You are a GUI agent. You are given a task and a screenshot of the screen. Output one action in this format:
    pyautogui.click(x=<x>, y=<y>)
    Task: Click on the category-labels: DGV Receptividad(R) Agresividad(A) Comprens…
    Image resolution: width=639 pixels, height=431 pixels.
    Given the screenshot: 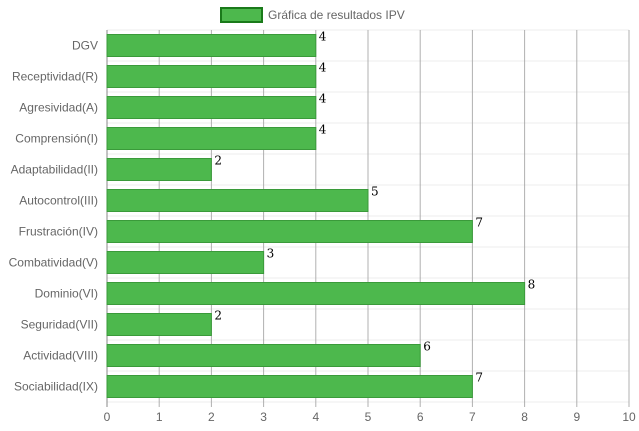 What is the action you would take?
    pyautogui.click(x=53, y=216)
    